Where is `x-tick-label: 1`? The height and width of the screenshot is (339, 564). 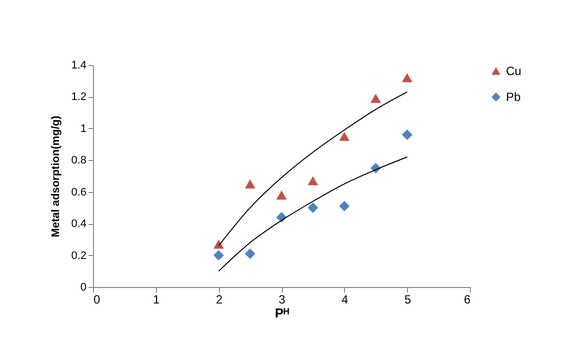 x-tick-label: 1 is located at coordinates (156, 299).